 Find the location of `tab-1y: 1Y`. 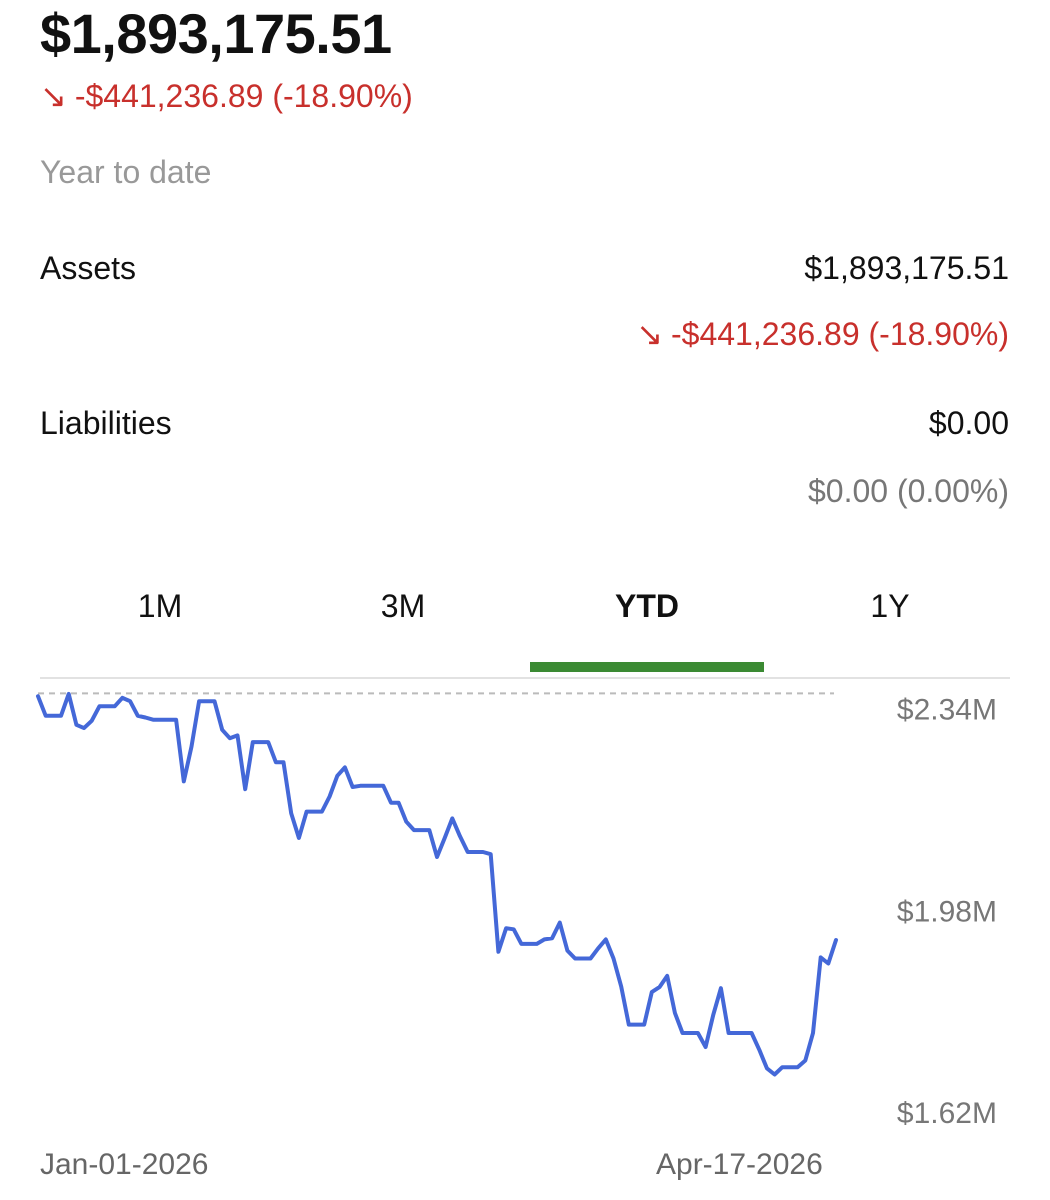

tab-1y: 1Y is located at coordinates (890, 606).